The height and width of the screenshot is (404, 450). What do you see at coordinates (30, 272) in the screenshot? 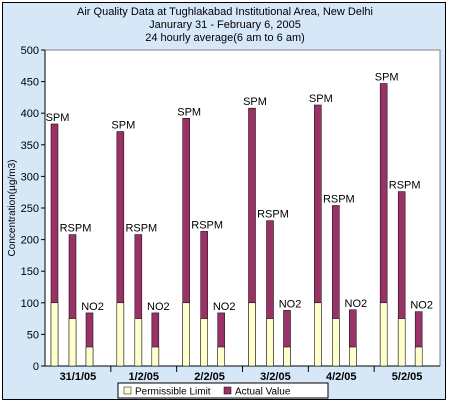
I see `y-tick-label: 150` at bounding box center [30, 272].